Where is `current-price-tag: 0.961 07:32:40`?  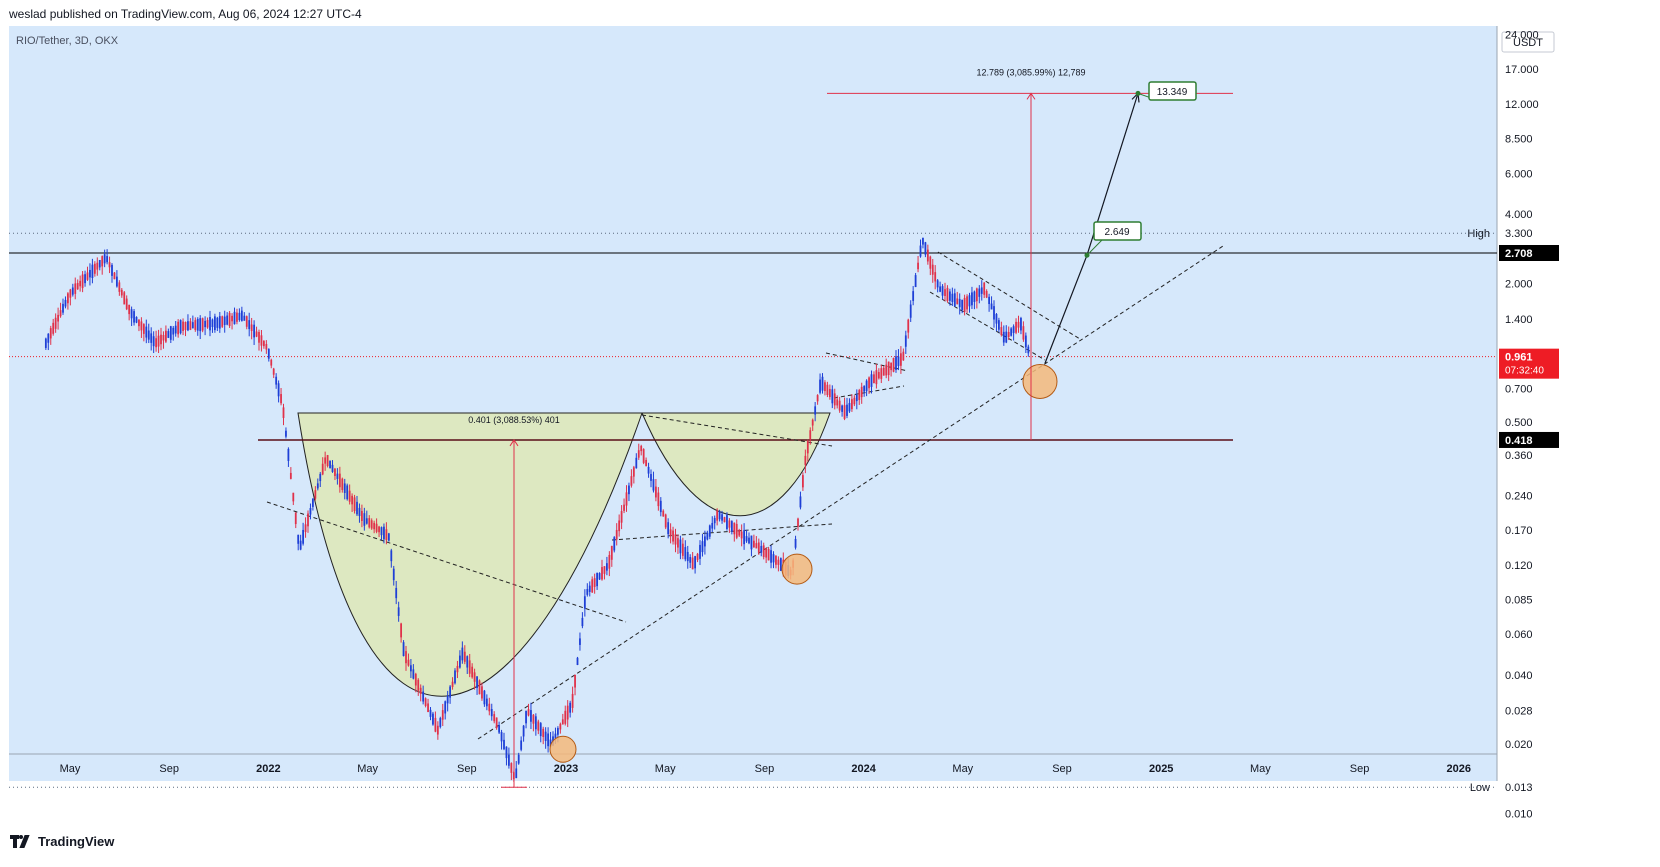 current-price-tag: 0.961 07:32:40 is located at coordinates (1529, 363).